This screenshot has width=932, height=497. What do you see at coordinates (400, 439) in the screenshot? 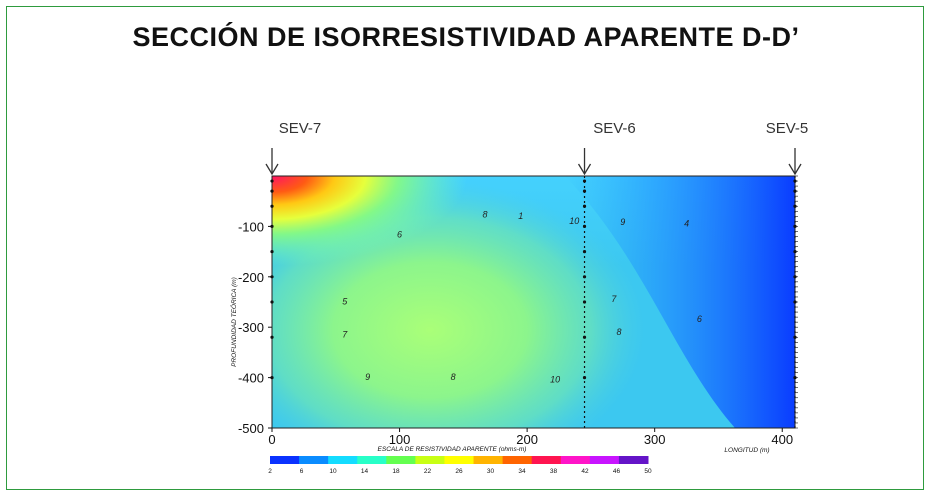
I see `x-tick-label: 100` at bounding box center [400, 439].